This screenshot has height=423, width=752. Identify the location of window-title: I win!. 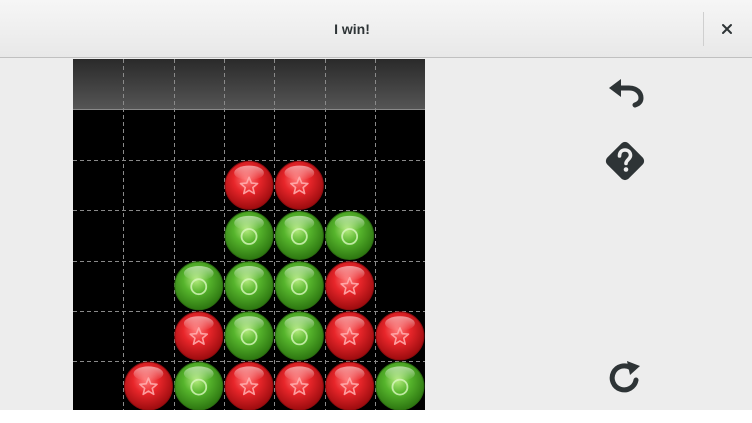
(352, 29).